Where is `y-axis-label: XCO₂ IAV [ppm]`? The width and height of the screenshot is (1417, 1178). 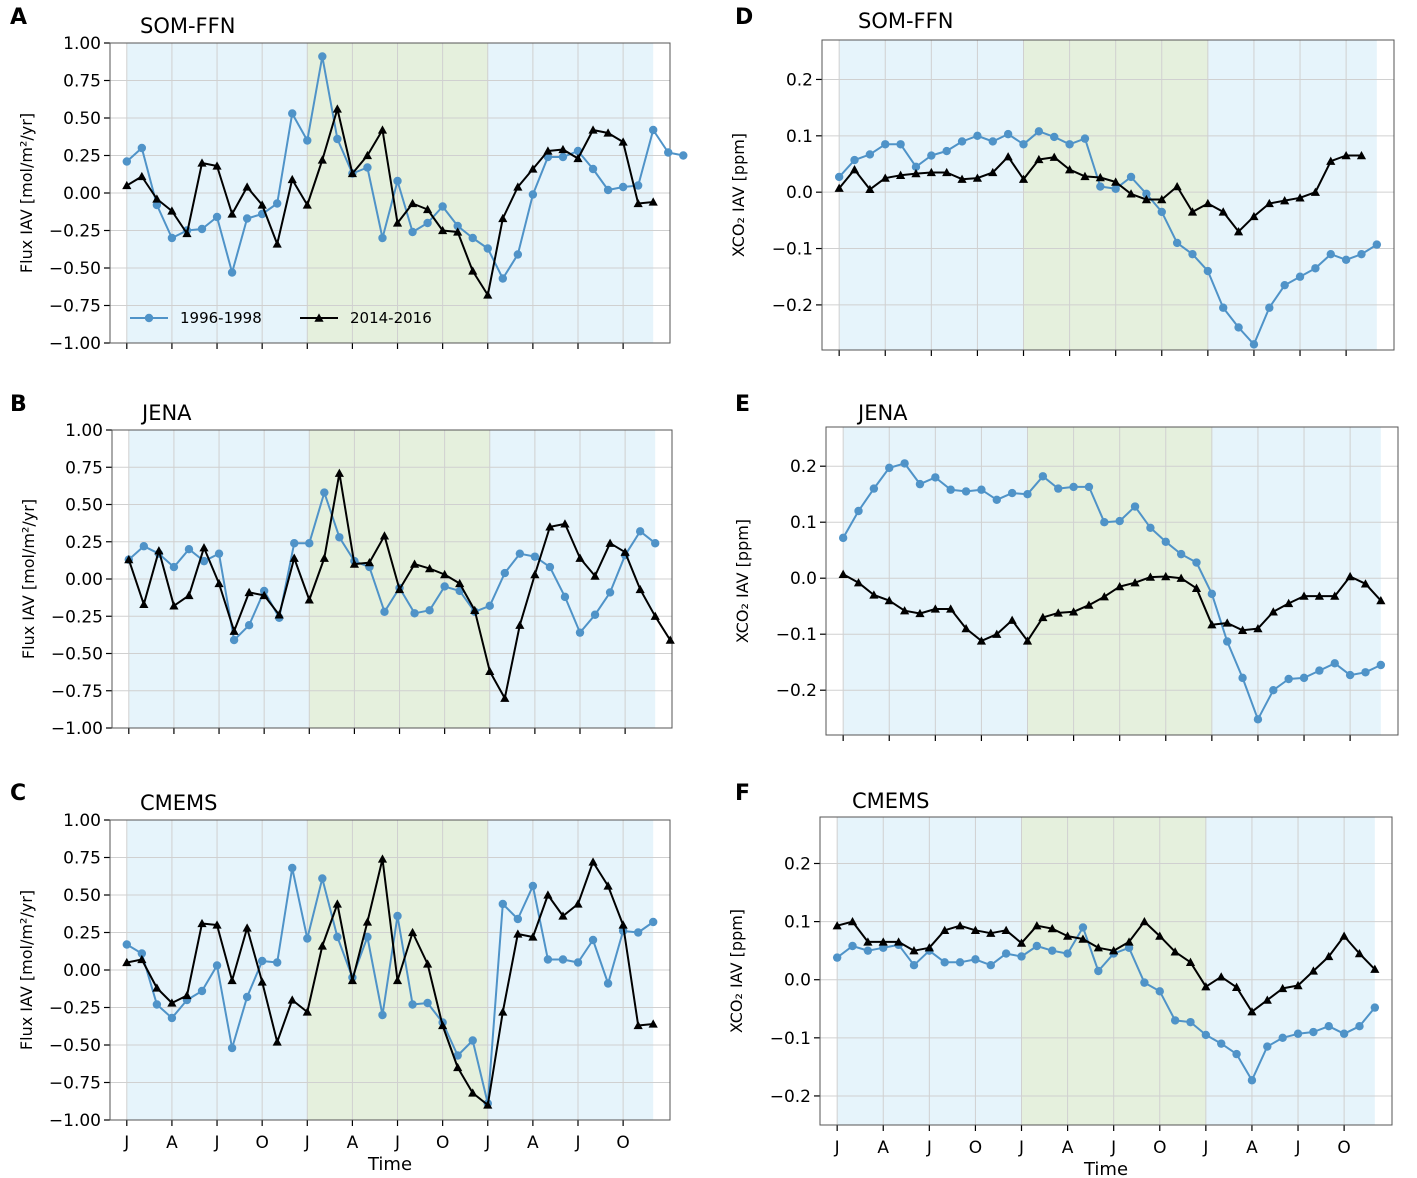 y-axis-label: XCO₂ IAV [ppm] is located at coordinates (742, 581).